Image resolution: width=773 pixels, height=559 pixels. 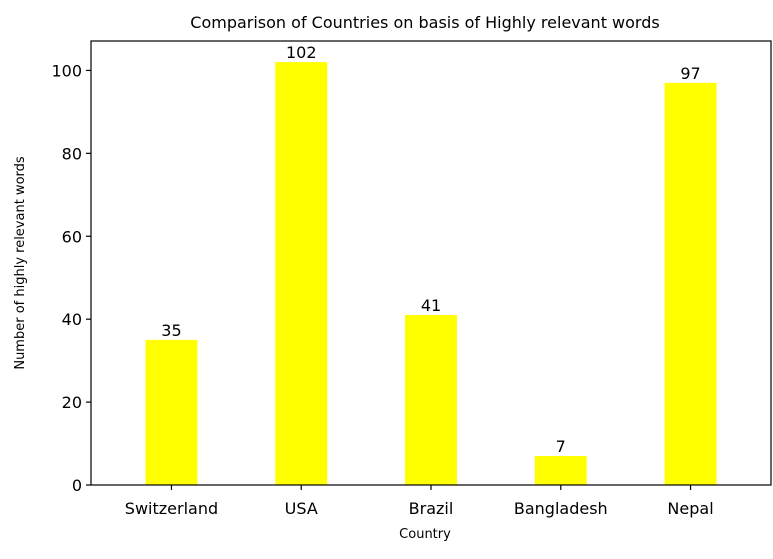 I want to click on bar-bangladesh, so click(x=560, y=470).